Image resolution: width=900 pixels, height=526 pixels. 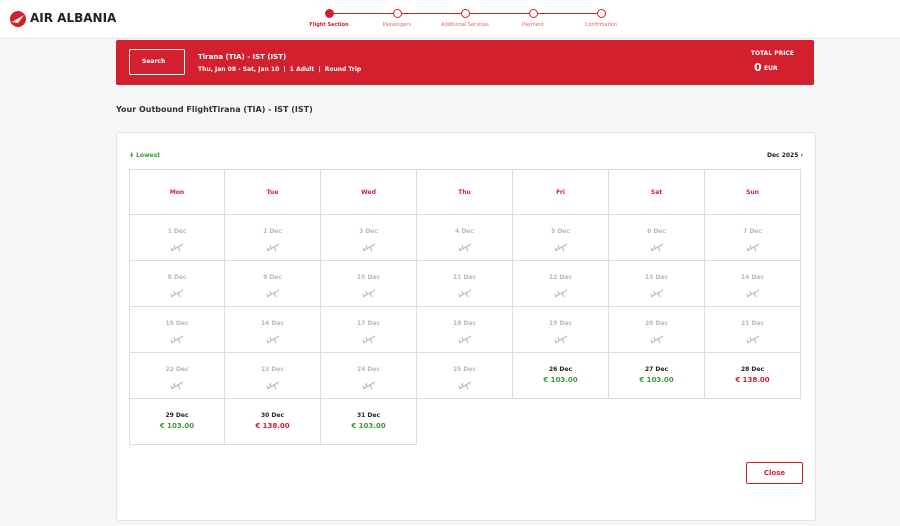 I want to click on day-cell: 1 Dec, so click(x=177, y=238).